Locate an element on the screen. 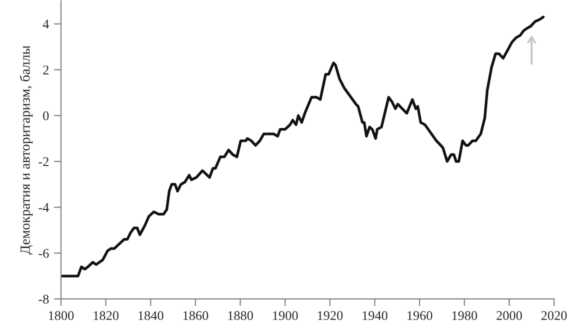  x-tick-label: 1960 is located at coordinates (420, 315).